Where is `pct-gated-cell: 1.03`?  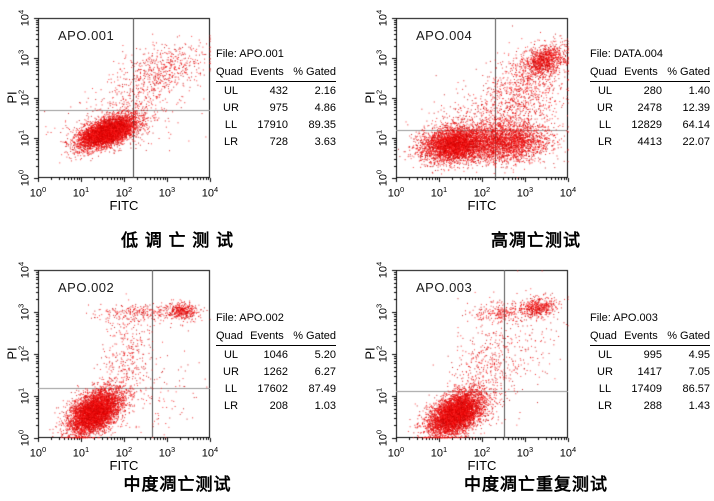
pct-gated-cell: 1.03 is located at coordinates (325, 405).